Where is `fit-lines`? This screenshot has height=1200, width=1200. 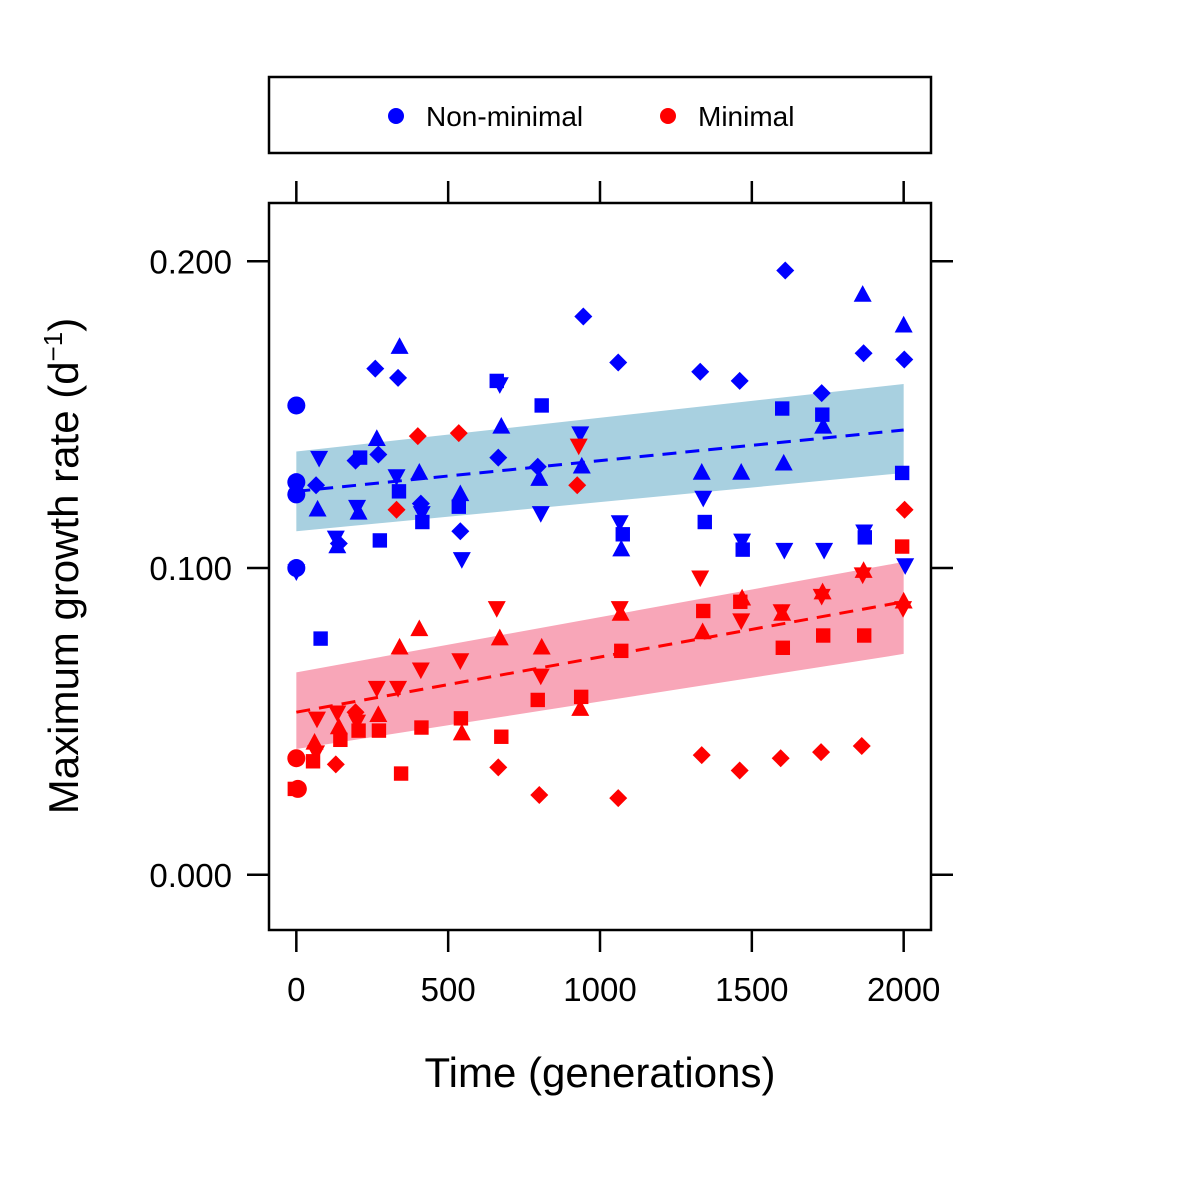
fit-lines is located at coordinates (600, 571).